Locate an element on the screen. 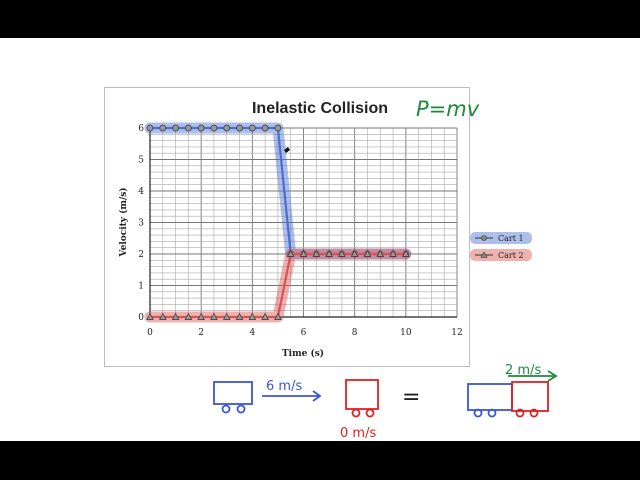  y-tick-label: 0 is located at coordinates (141, 318).